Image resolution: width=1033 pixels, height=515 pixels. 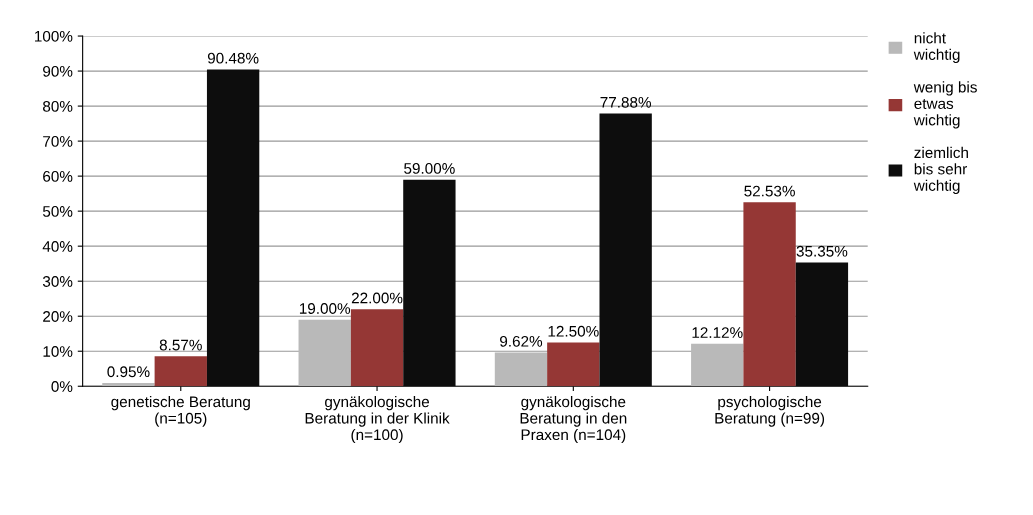 I want to click on legend-label: wenig bis etwas wichtig, so click(x=945, y=105).